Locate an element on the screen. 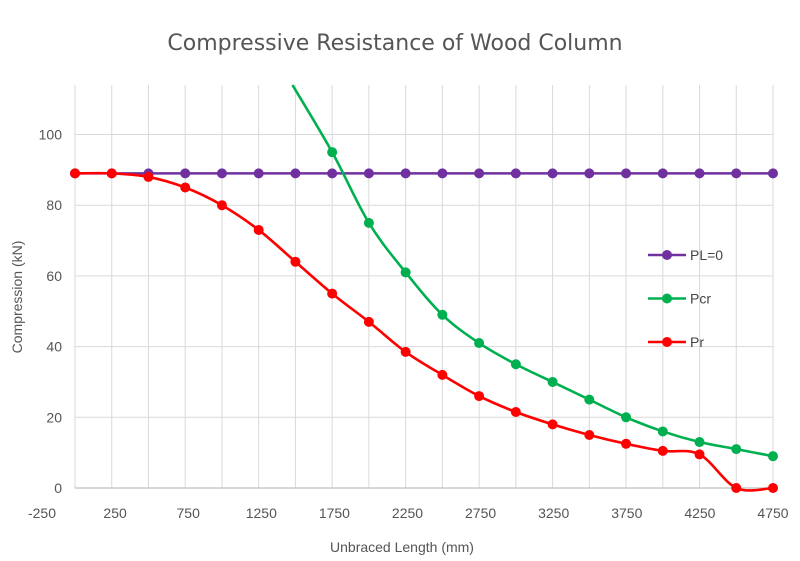 The image size is (800, 561). y-tick-label: 0 is located at coordinates (58, 488).